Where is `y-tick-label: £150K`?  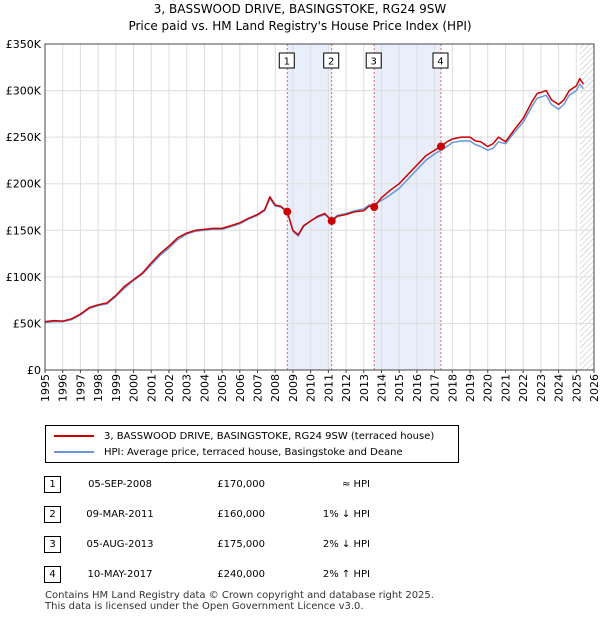
y-tick-label: £150K is located at coordinates (24, 230).